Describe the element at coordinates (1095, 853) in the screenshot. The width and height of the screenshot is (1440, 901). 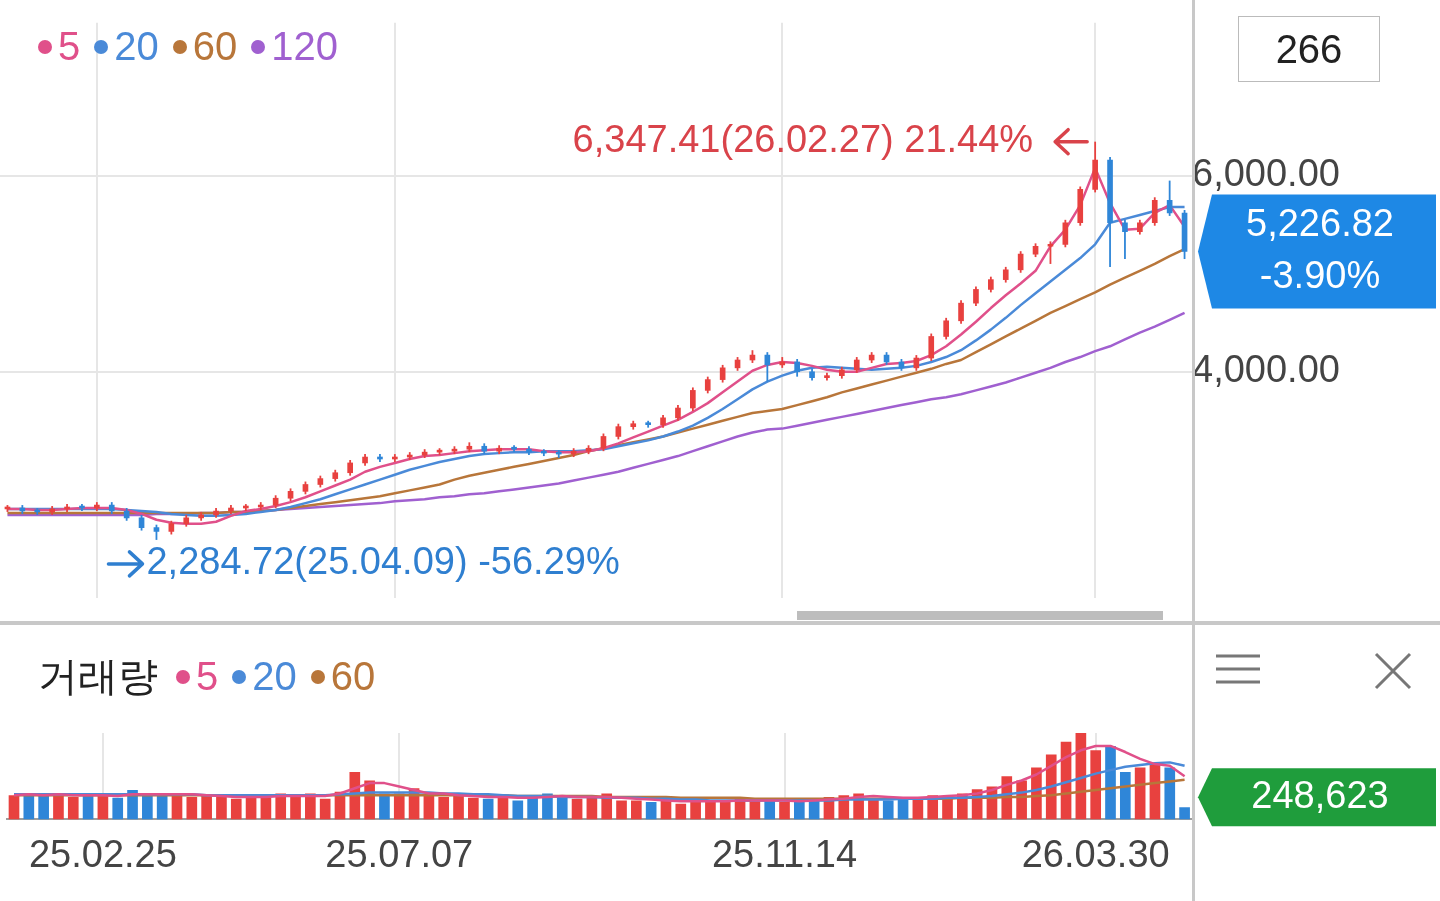
I see `x-tick-label: 26.03.30` at that location.